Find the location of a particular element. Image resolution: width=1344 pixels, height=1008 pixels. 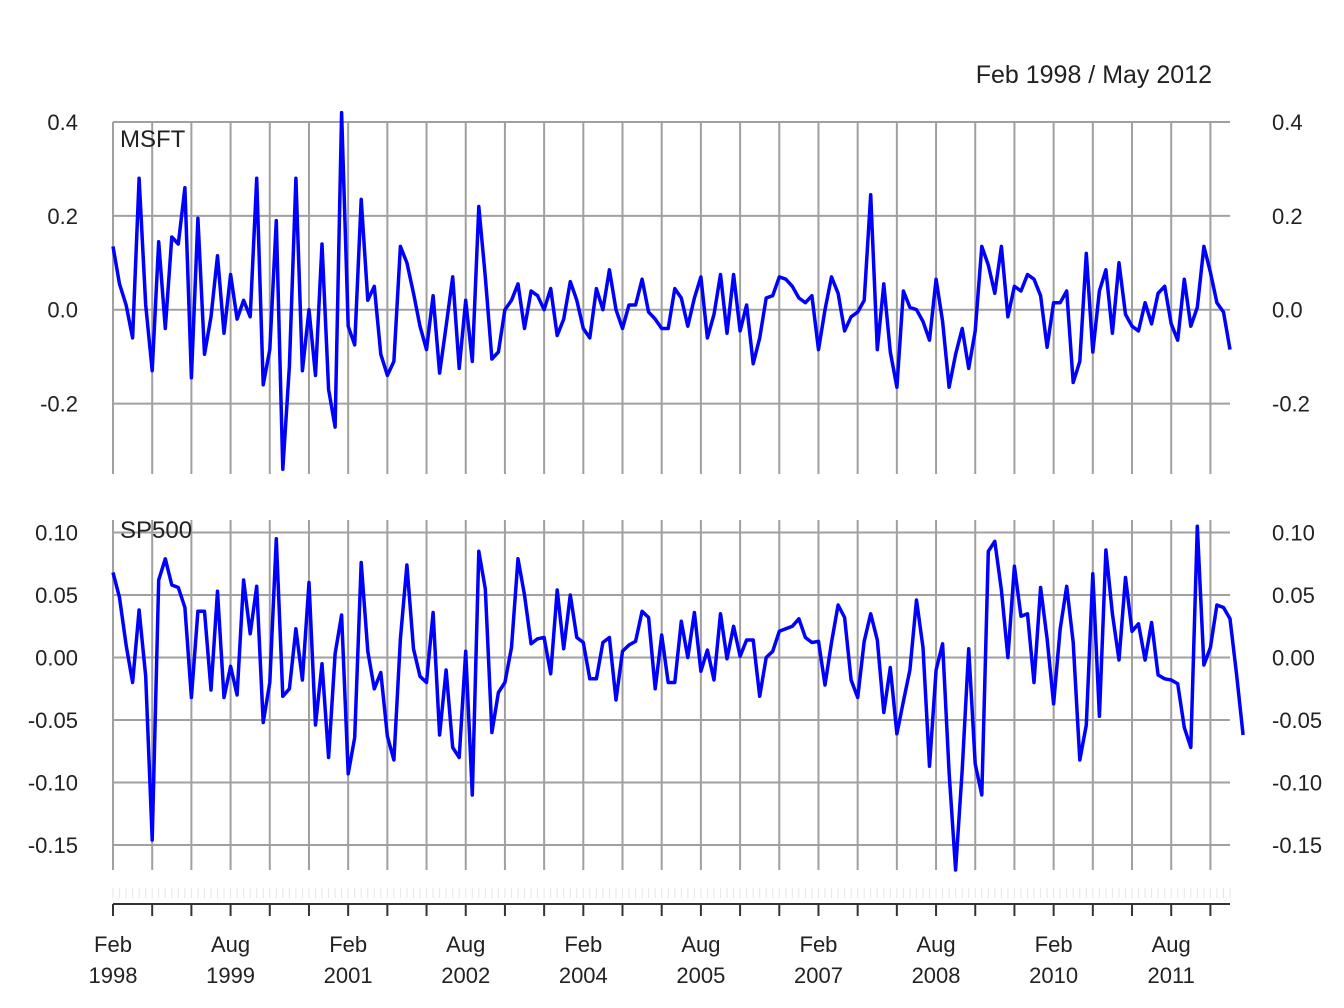

x-tick-label-year: 2005 is located at coordinates (700, 975).